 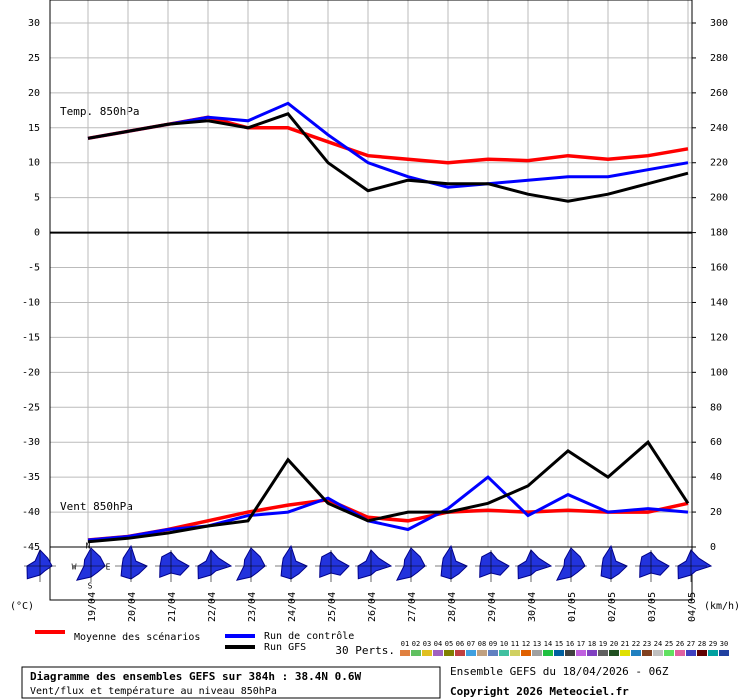 What do you see at coordinates (132, 607) in the screenshot?
I see `x-tick-label: 20/04` at bounding box center [132, 607].